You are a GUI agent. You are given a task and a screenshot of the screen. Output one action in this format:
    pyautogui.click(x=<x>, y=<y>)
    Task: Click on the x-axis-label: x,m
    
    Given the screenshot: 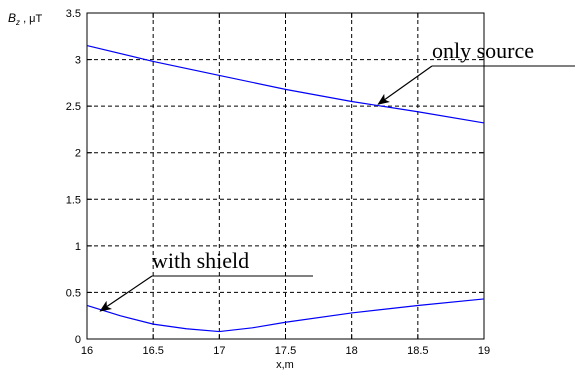 What is the action you would take?
    pyautogui.click(x=285, y=365)
    